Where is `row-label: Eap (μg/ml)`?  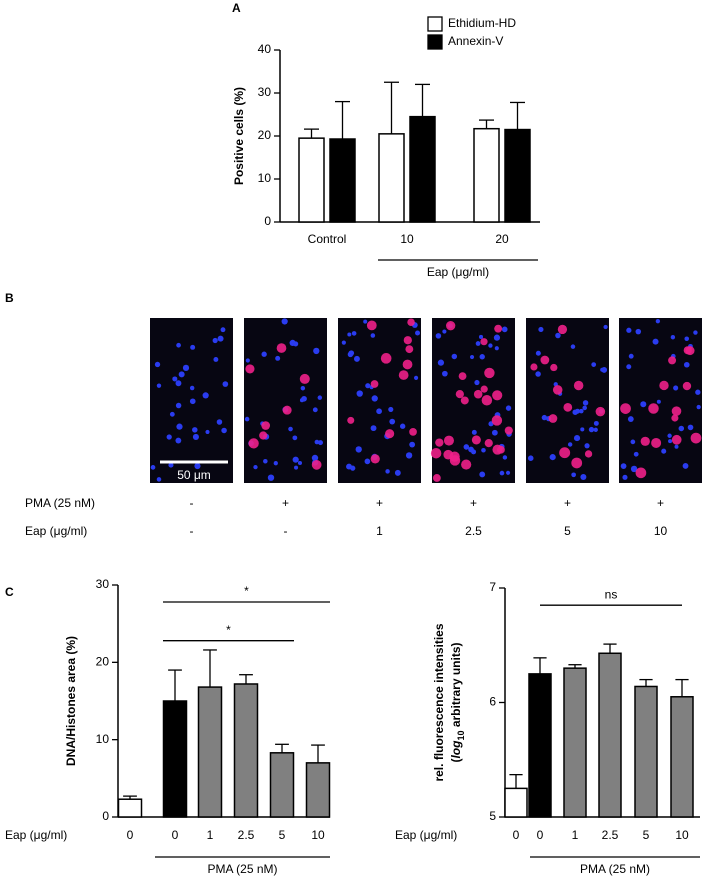
row-label: Eap (μg/ml) is located at coordinates (36, 835).